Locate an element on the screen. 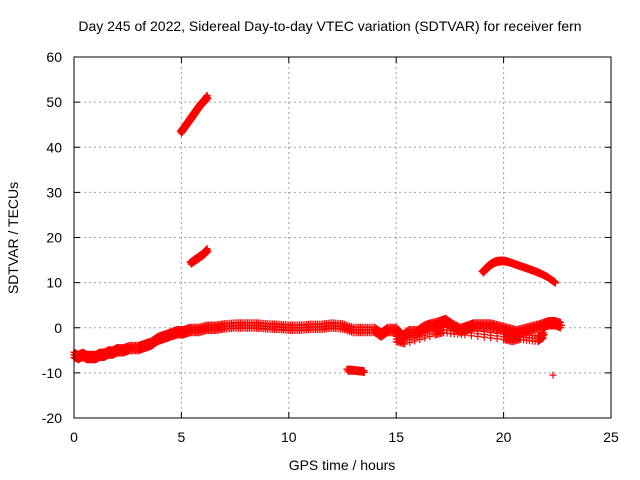 This screenshot has height=480, width=640. x-tick-label: 5 is located at coordinates (182, 437).